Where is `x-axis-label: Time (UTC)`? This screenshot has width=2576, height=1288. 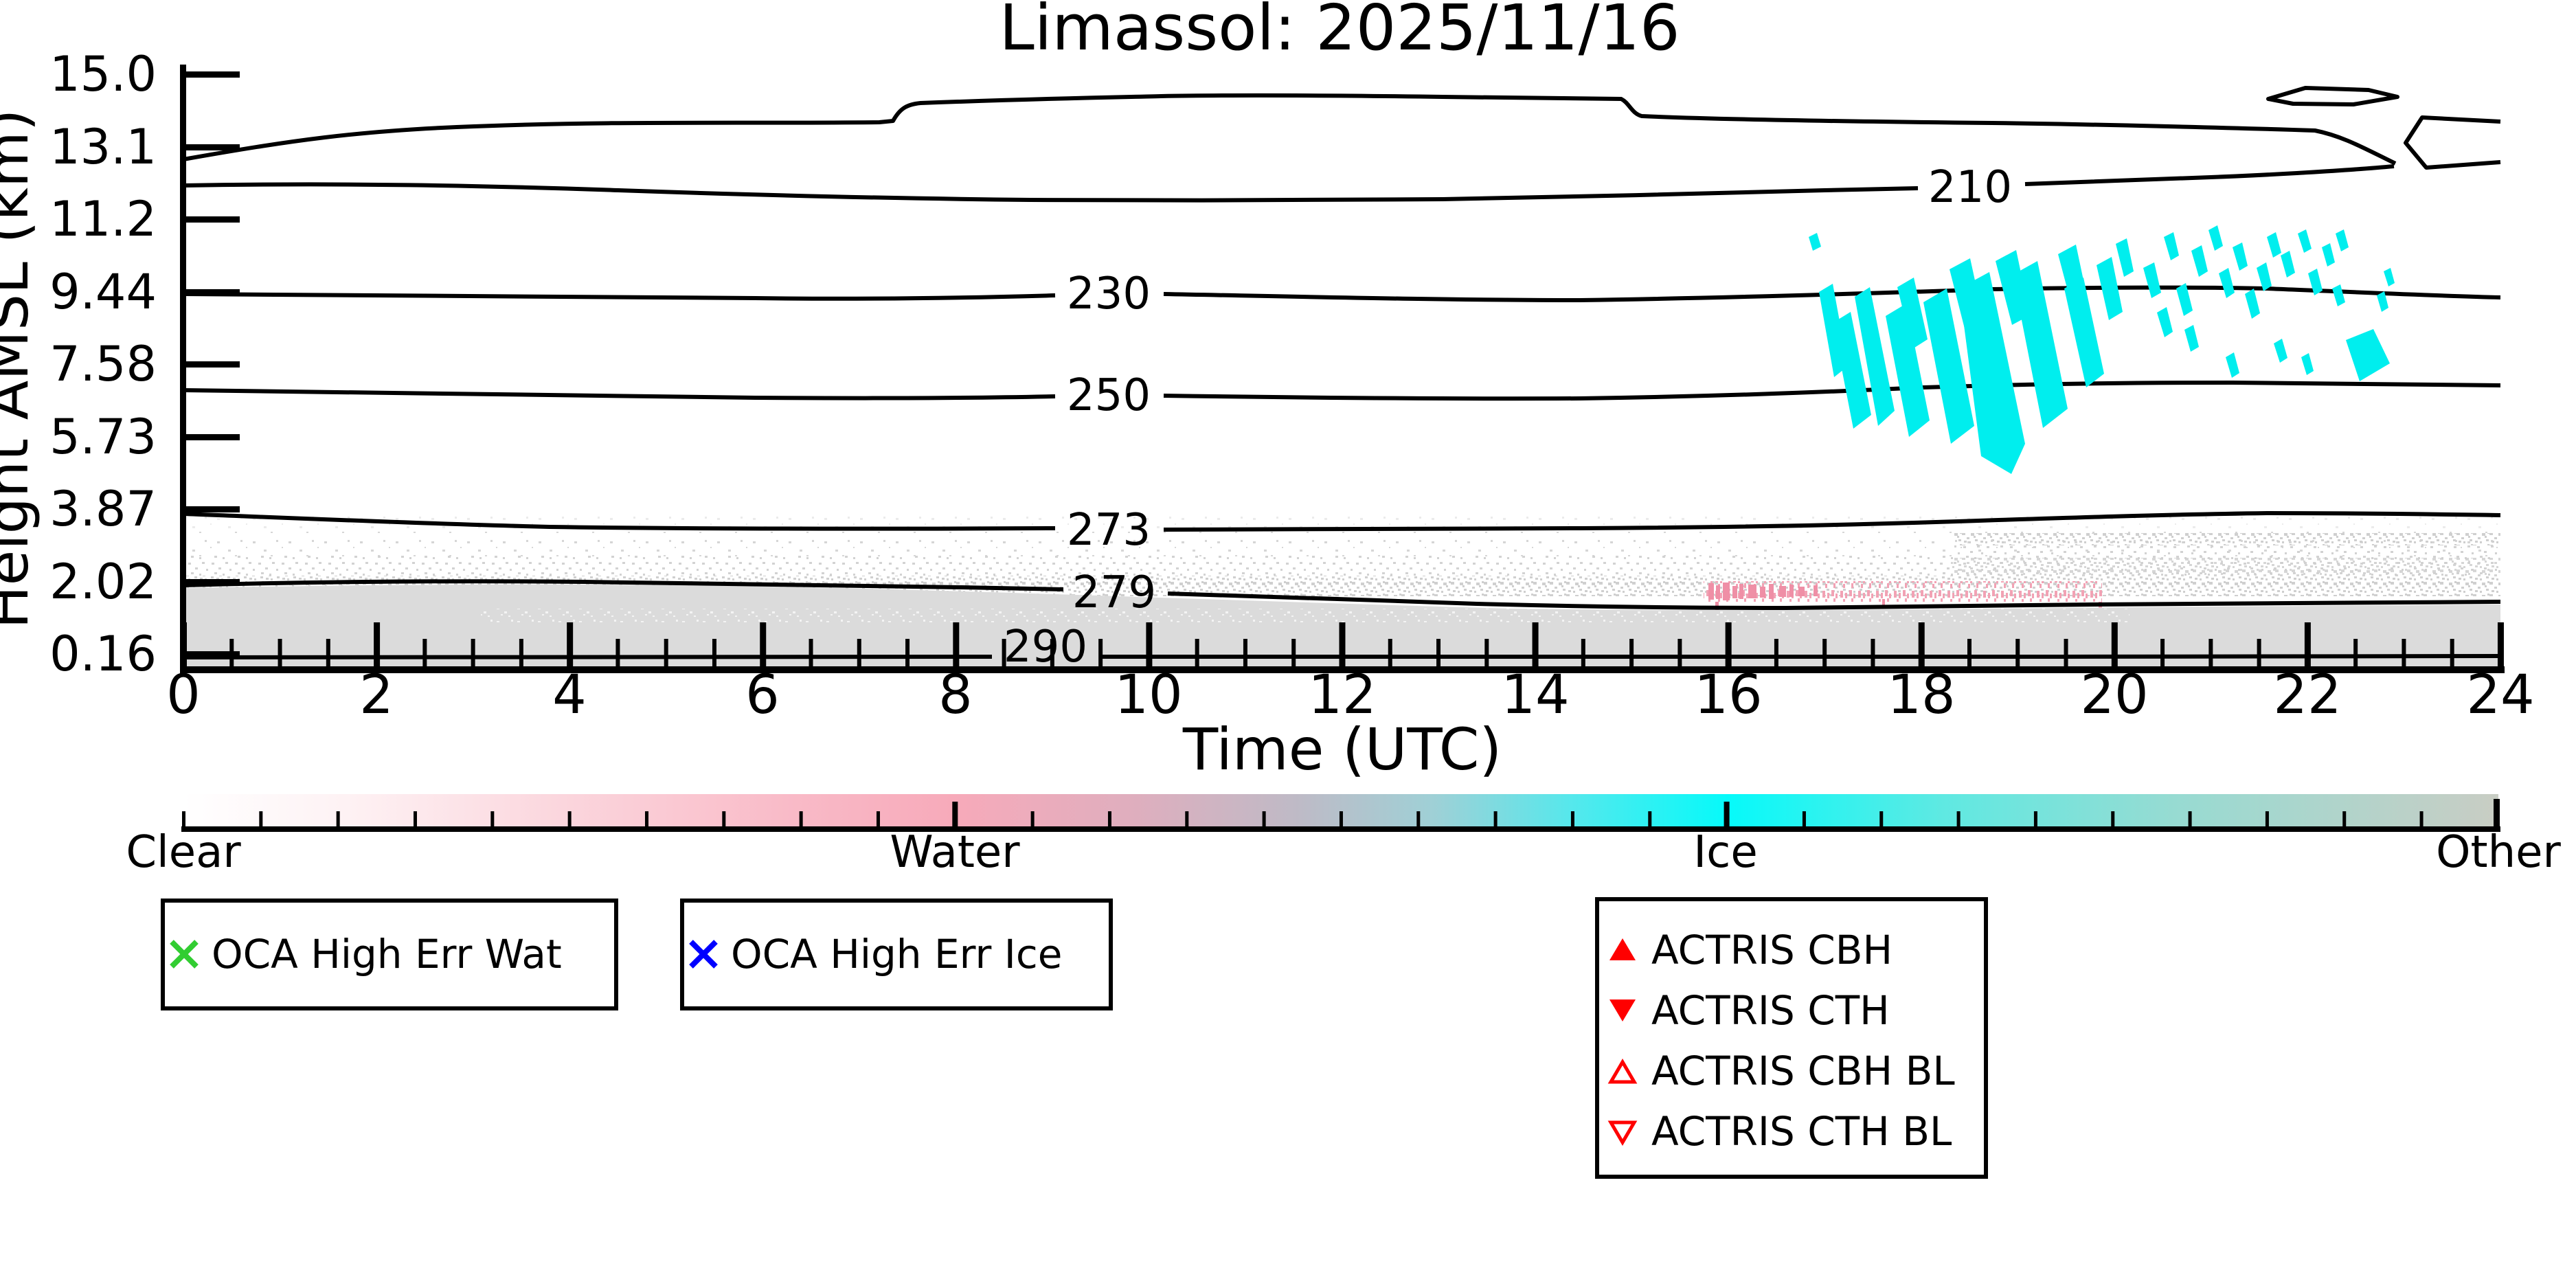
x-axis-label: Time (UTC) is located at coordinates (1342, 749).